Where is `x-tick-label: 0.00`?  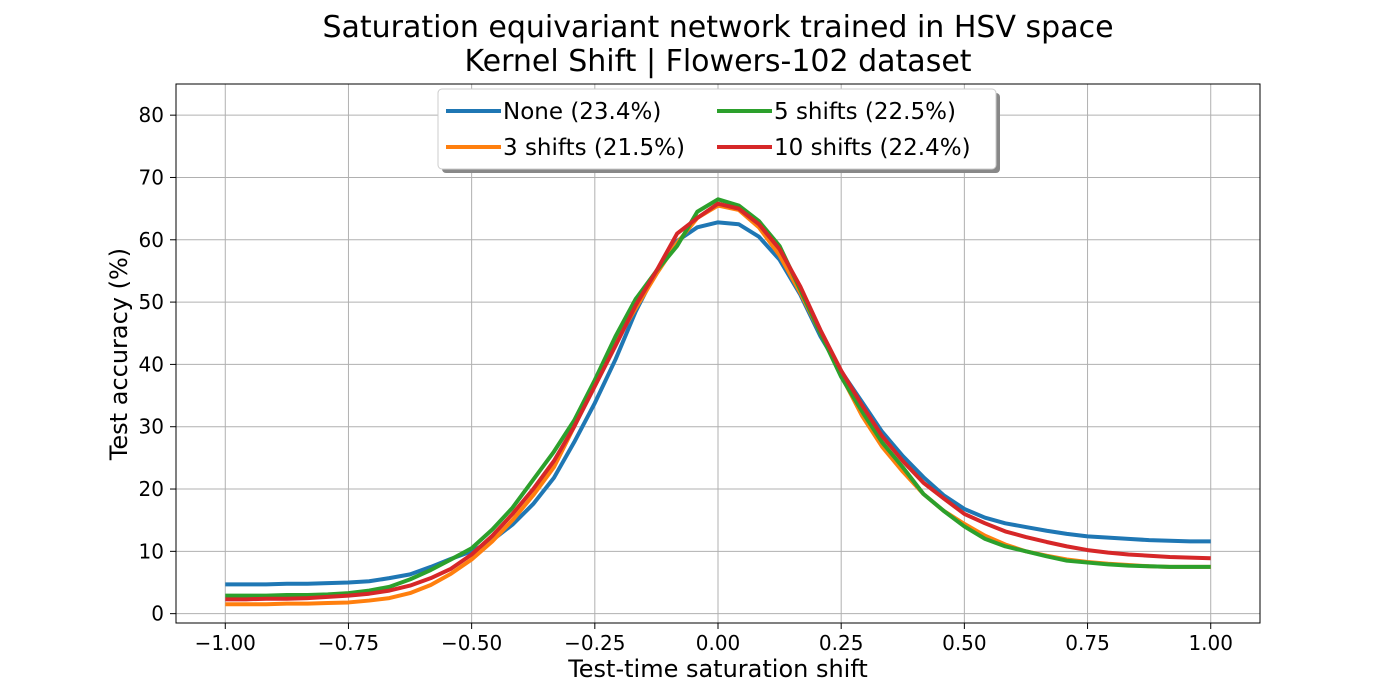 x-tick-label: 0.00 is located at coordinates (718, 643).